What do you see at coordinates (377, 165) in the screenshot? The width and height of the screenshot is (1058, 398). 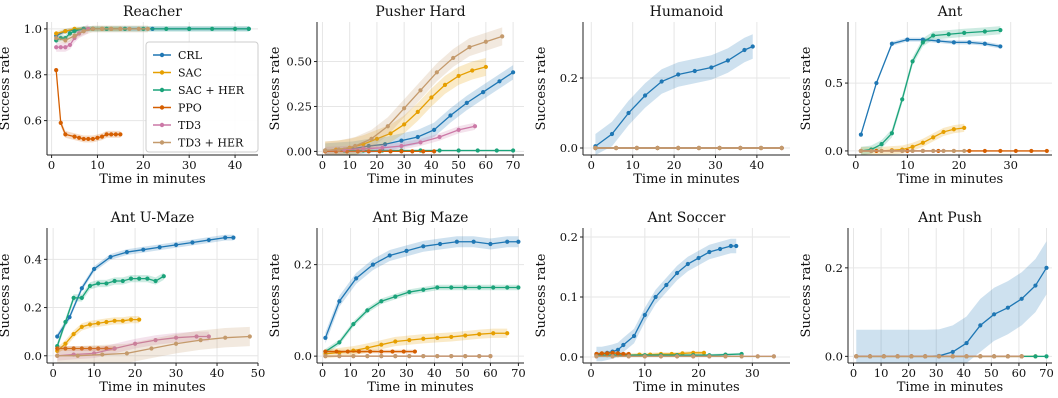 I see `x-tick-label: 20` at bounding box center [377, 165].